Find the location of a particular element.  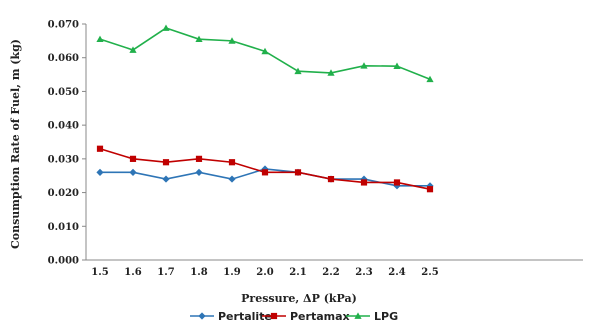

y-tick-label: 0.060 is located at coordinates (63, 58).